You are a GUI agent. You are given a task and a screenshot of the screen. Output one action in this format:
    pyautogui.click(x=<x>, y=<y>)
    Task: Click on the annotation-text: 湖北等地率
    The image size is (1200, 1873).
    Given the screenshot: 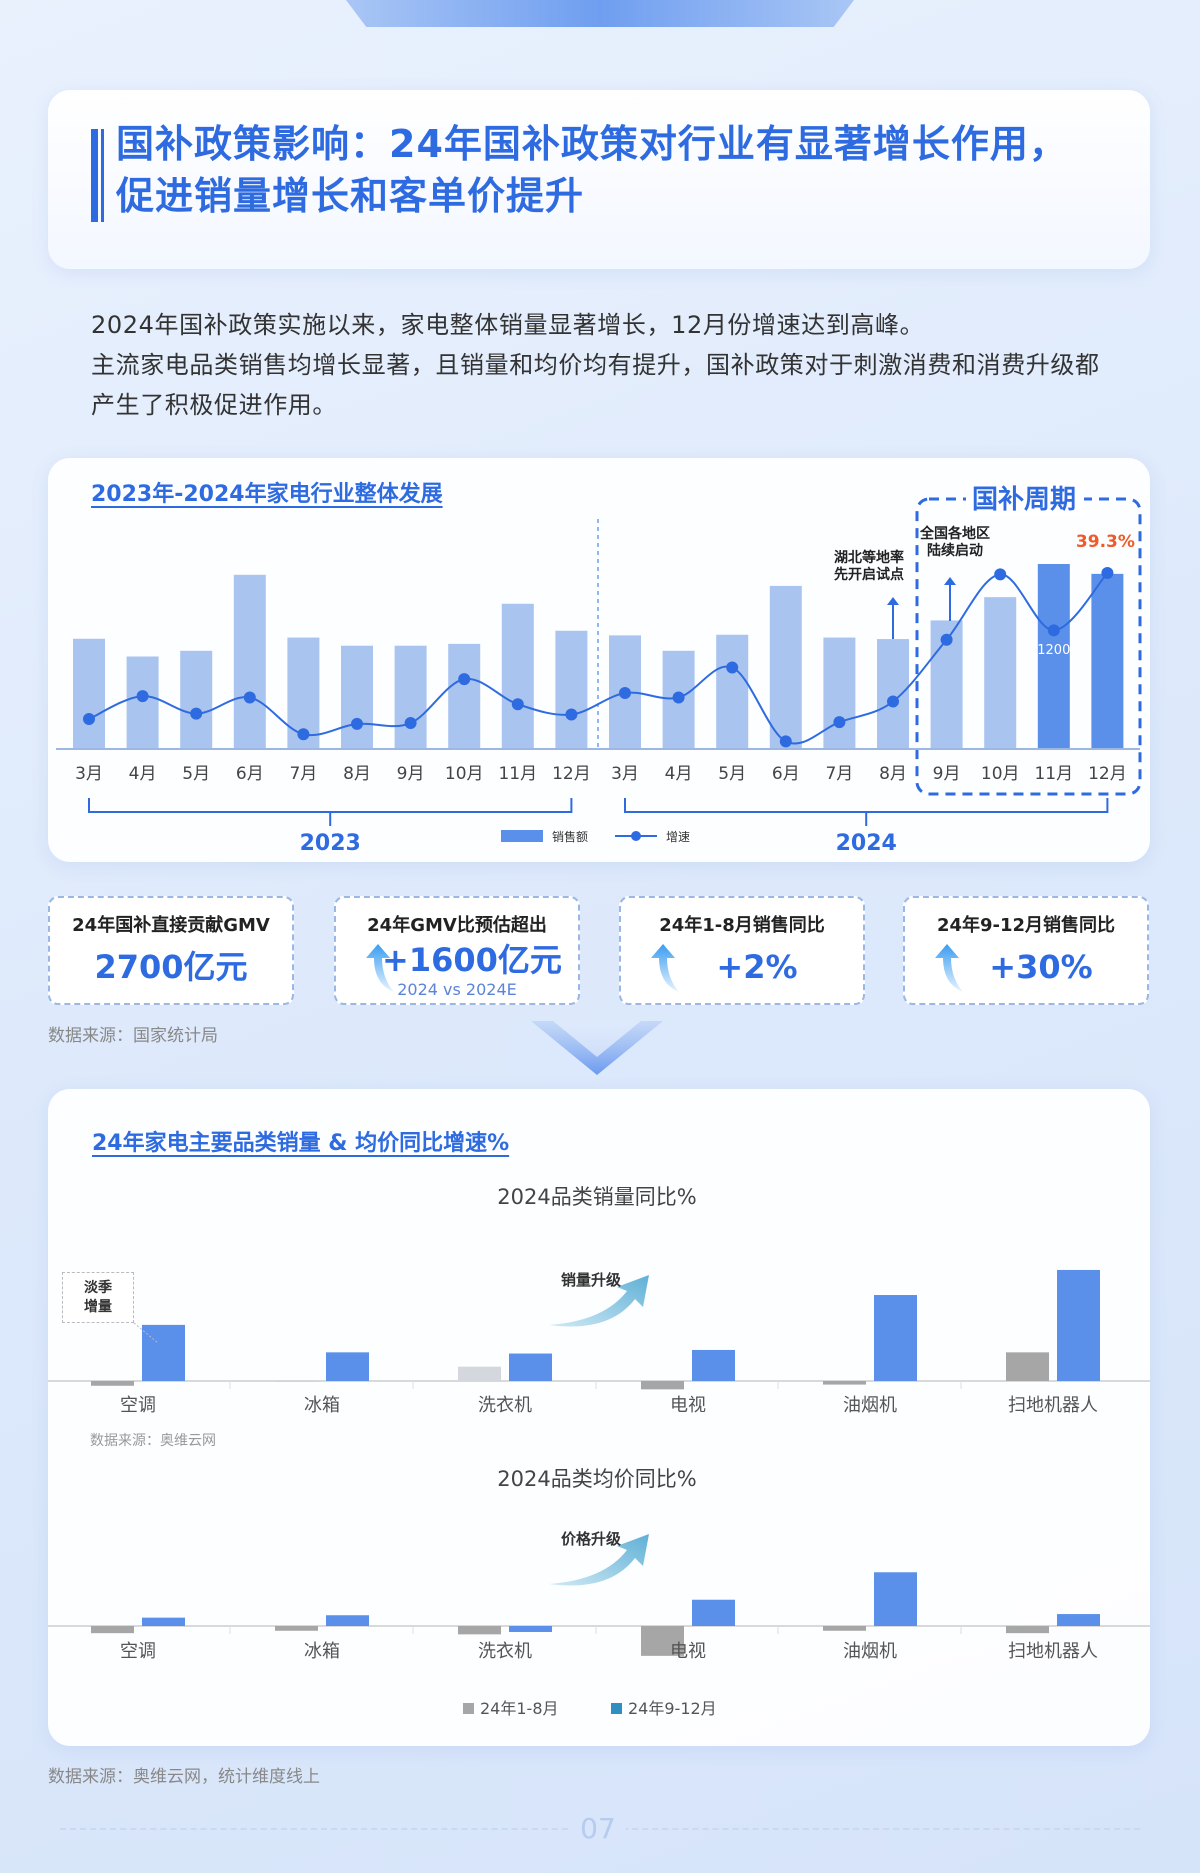 What is the action you would take?
    pyautogui.click(x=869, y=557)
    